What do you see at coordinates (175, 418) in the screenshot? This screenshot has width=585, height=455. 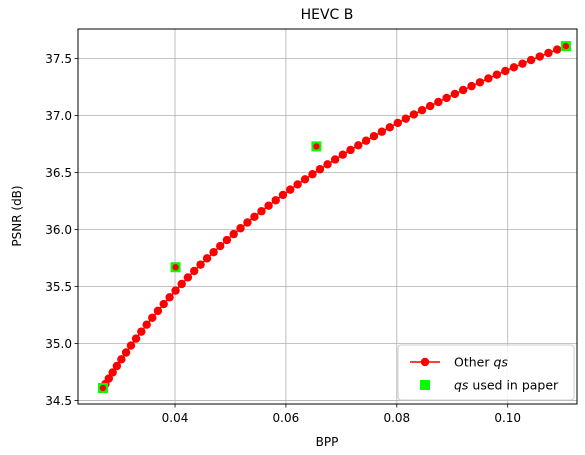 I see `x-tick-label: 0.04` at bounding box center [175, 418].